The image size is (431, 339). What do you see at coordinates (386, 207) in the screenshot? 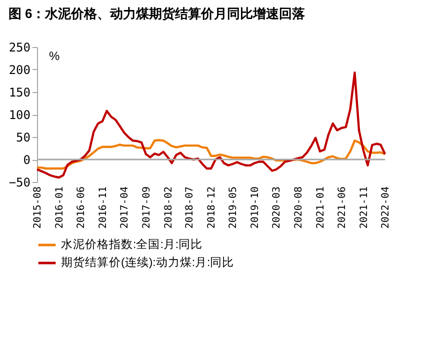
I see `x-tick-label: 2022-04` at bounding box center [386, 207].